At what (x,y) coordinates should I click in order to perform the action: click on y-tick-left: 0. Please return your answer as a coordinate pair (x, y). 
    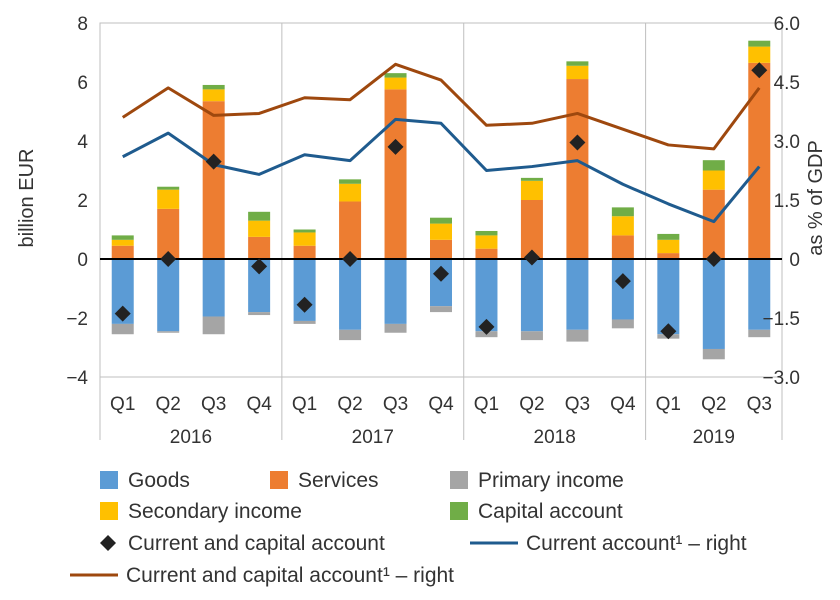
    Looking at the image, I should click on (82, 260).